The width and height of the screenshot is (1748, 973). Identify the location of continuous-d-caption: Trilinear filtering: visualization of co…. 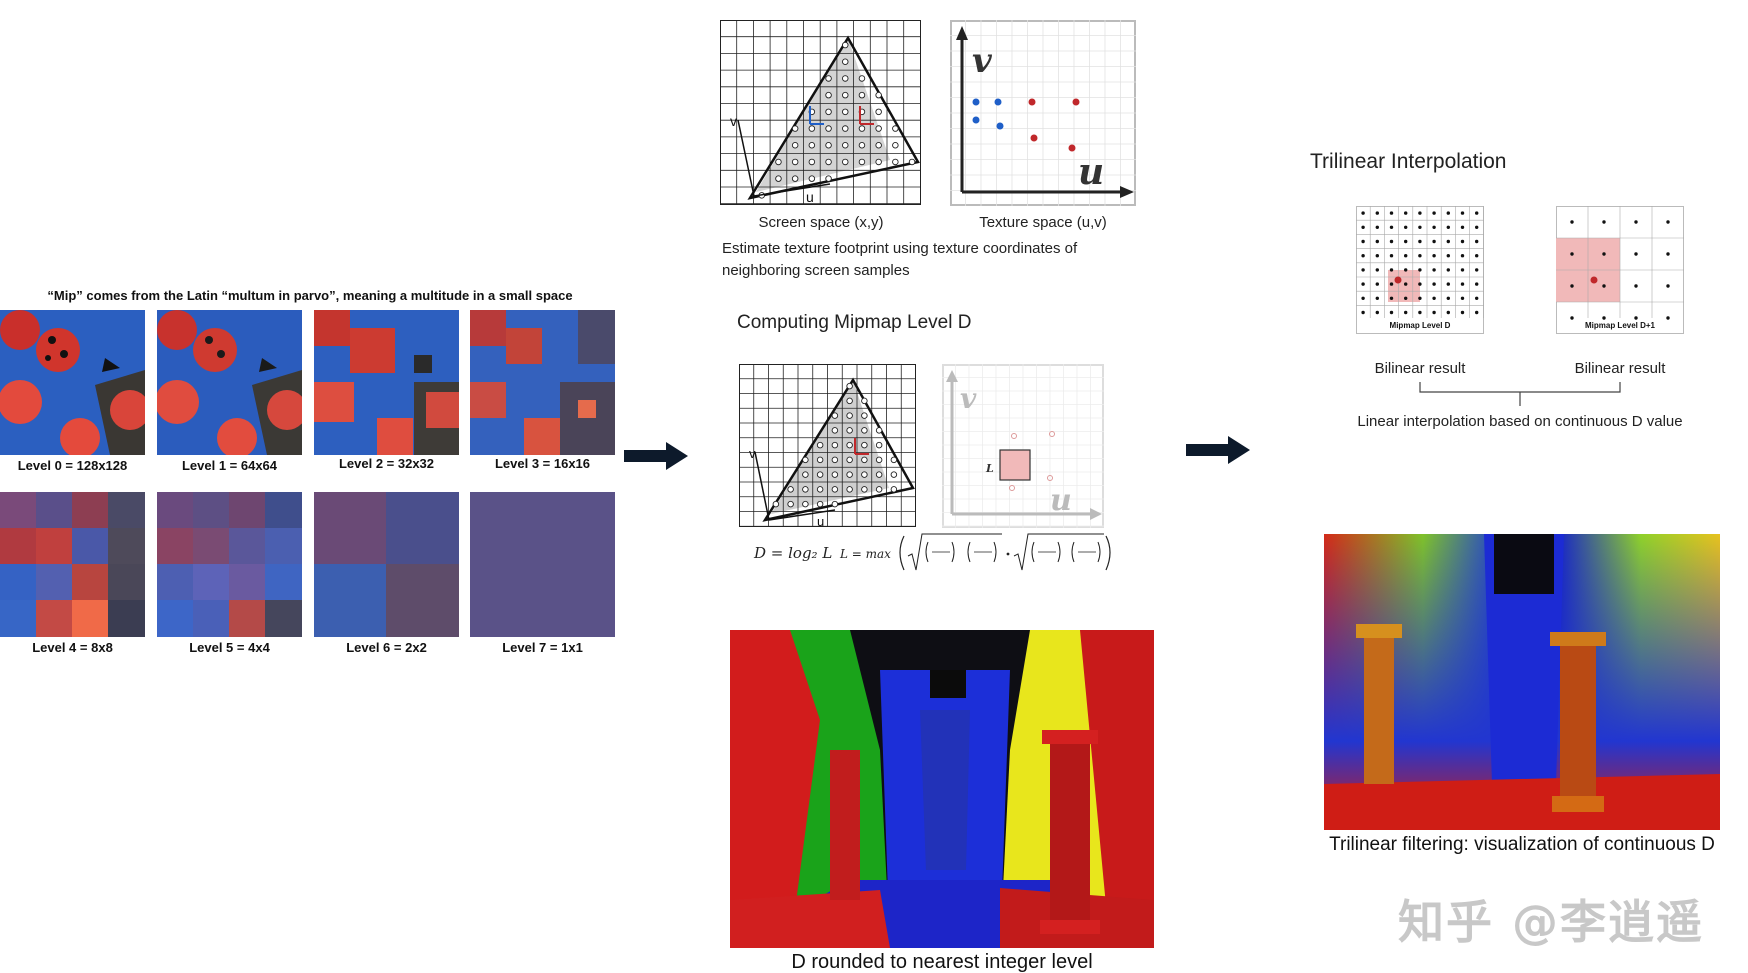
(1522, 844).